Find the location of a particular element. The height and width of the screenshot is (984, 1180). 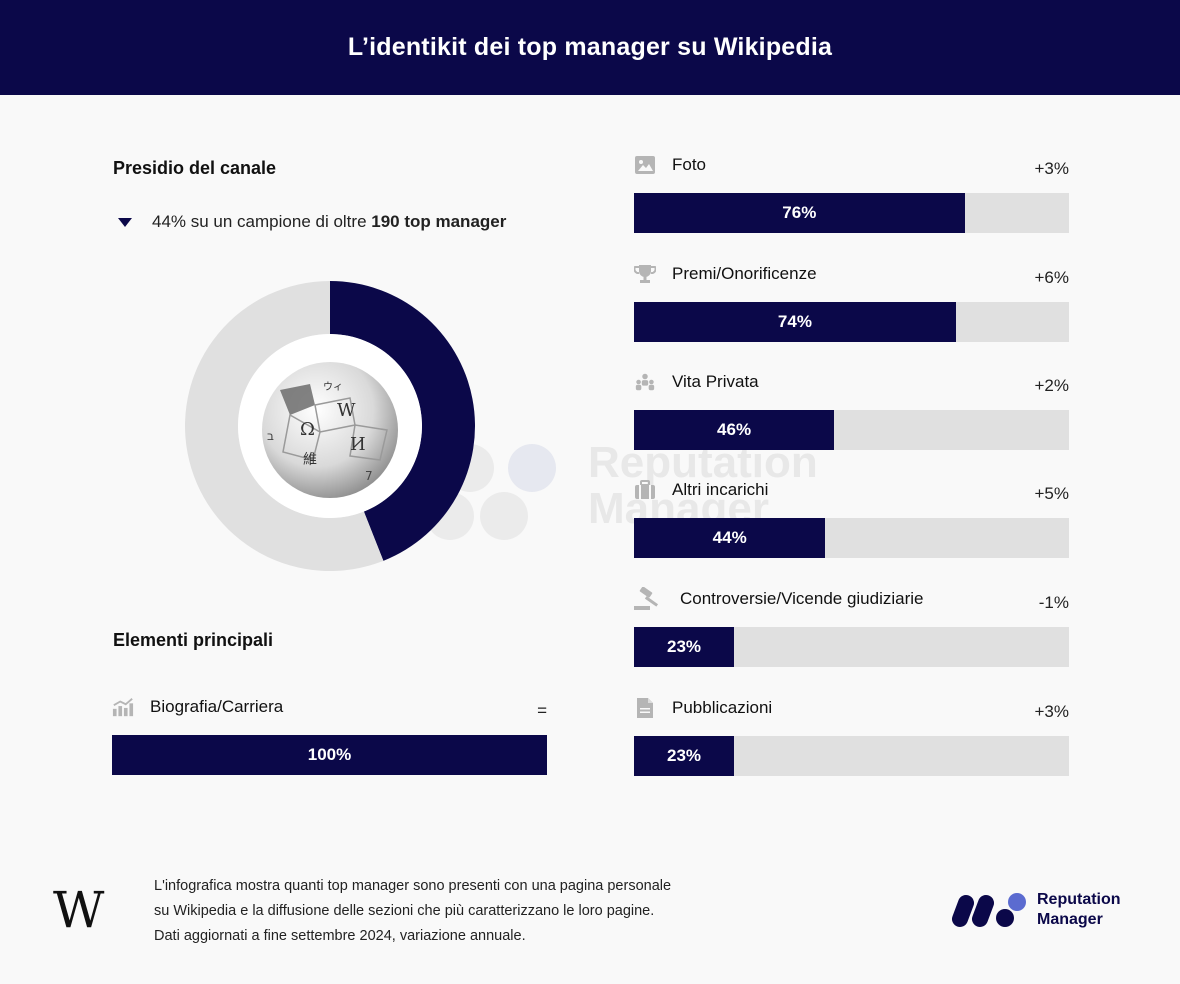

brand-line-1: Reputation is located at coordinates (1079, 899).